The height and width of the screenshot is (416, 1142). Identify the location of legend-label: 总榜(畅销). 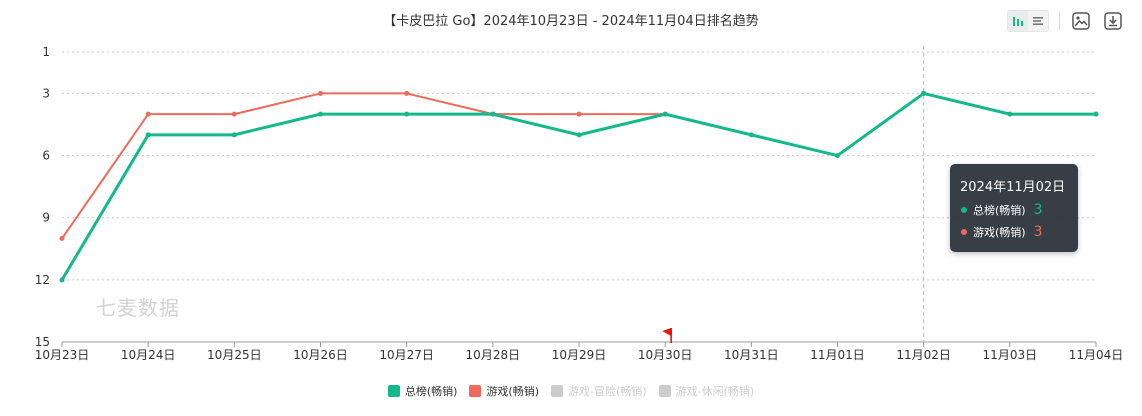
(431, 391).